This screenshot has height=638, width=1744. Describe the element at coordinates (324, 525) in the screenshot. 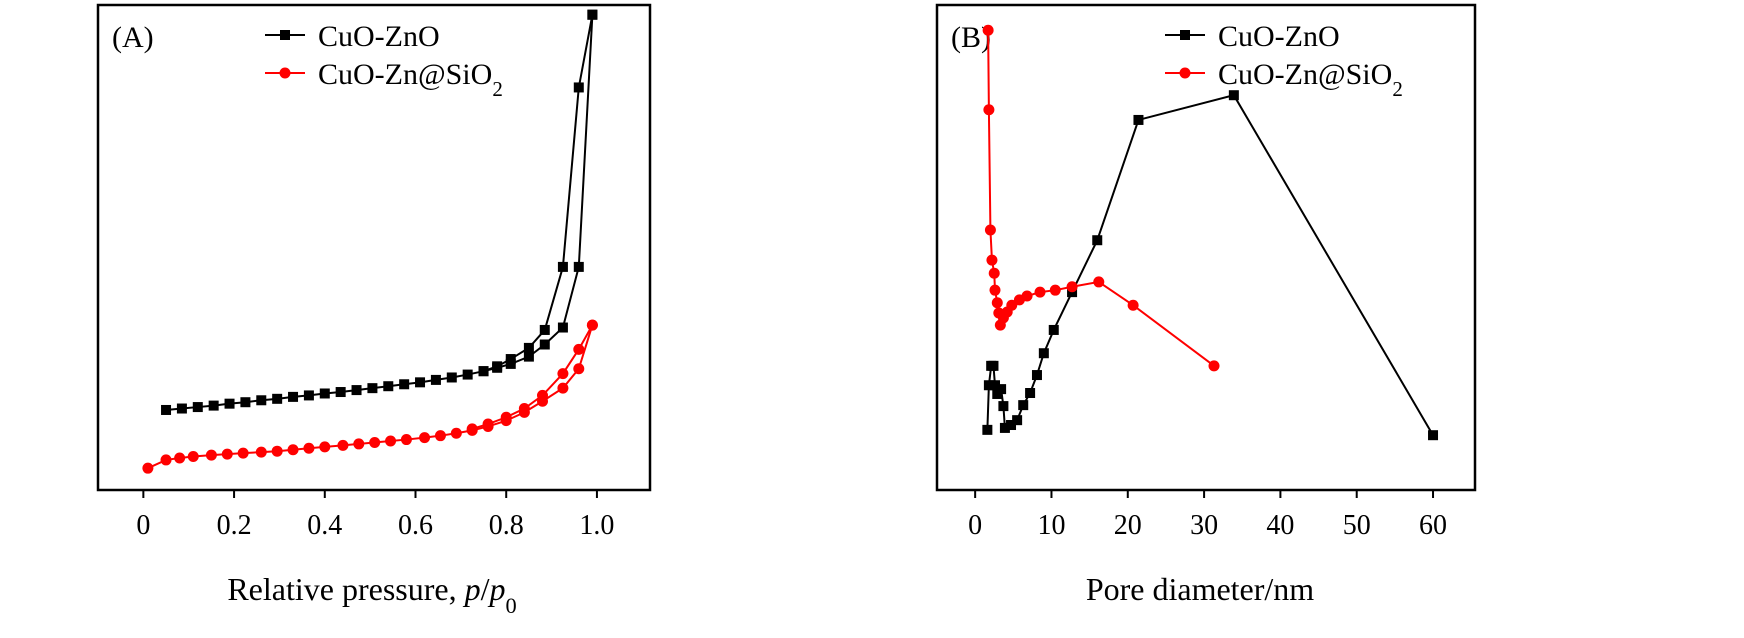

I see `x-tick-label: 0.4` at that location.